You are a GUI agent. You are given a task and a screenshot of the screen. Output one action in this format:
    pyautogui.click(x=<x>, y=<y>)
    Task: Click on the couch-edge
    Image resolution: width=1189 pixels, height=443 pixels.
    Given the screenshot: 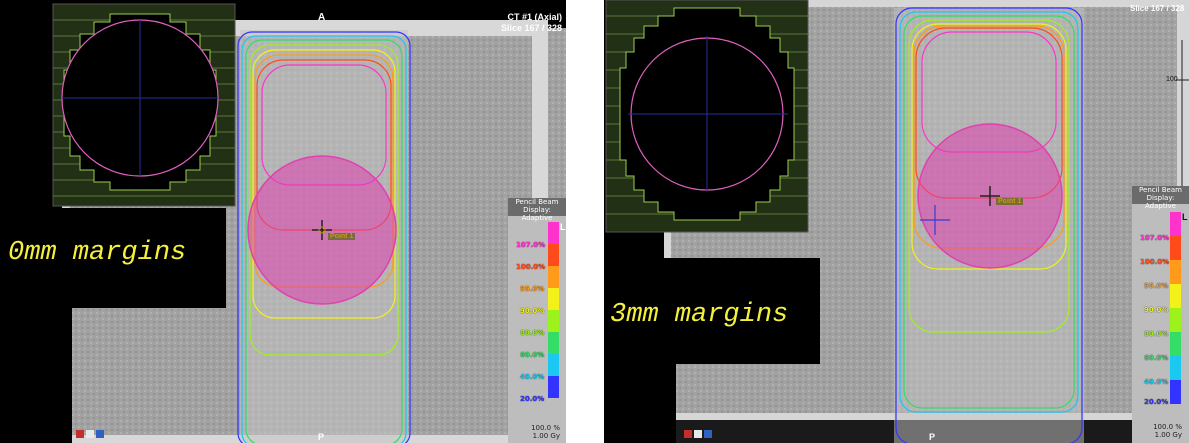 What is the action you would take?
    pyautogui.click(x=67, y=326)
    